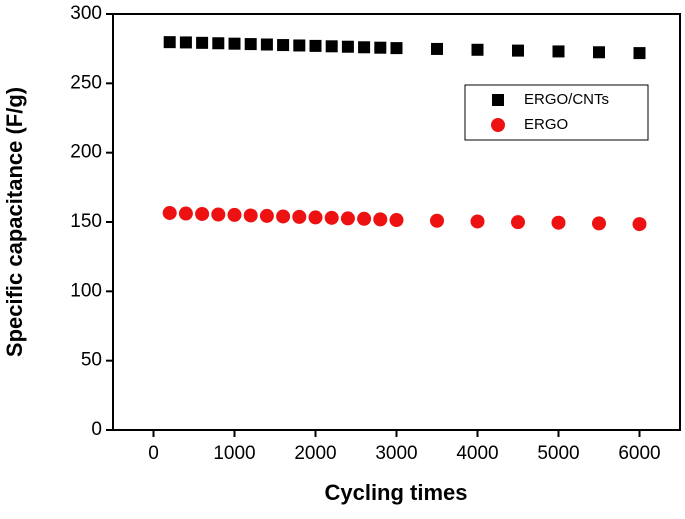 This screenshot has height=519, width=685. I want to click on x-tick-label: 4000, so click(477, 453).